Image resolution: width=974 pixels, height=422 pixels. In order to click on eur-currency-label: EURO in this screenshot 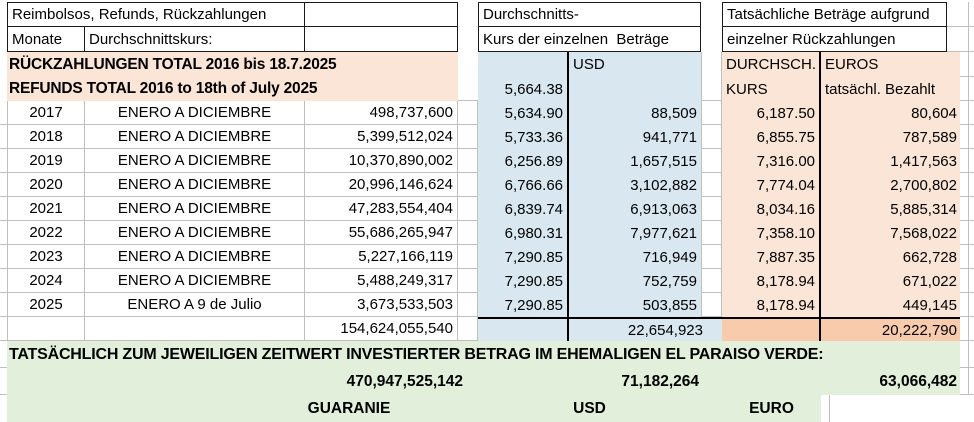, I will do `click(771, 408)`.